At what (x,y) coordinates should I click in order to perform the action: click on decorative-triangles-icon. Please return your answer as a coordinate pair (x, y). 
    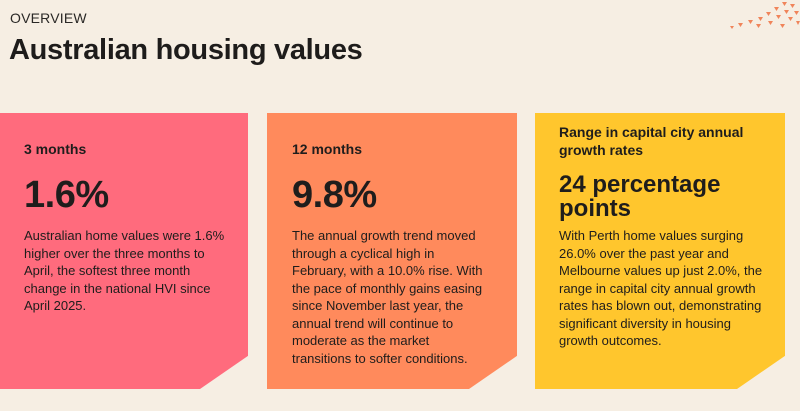
    Looking at the image, I should click on (765, 15).